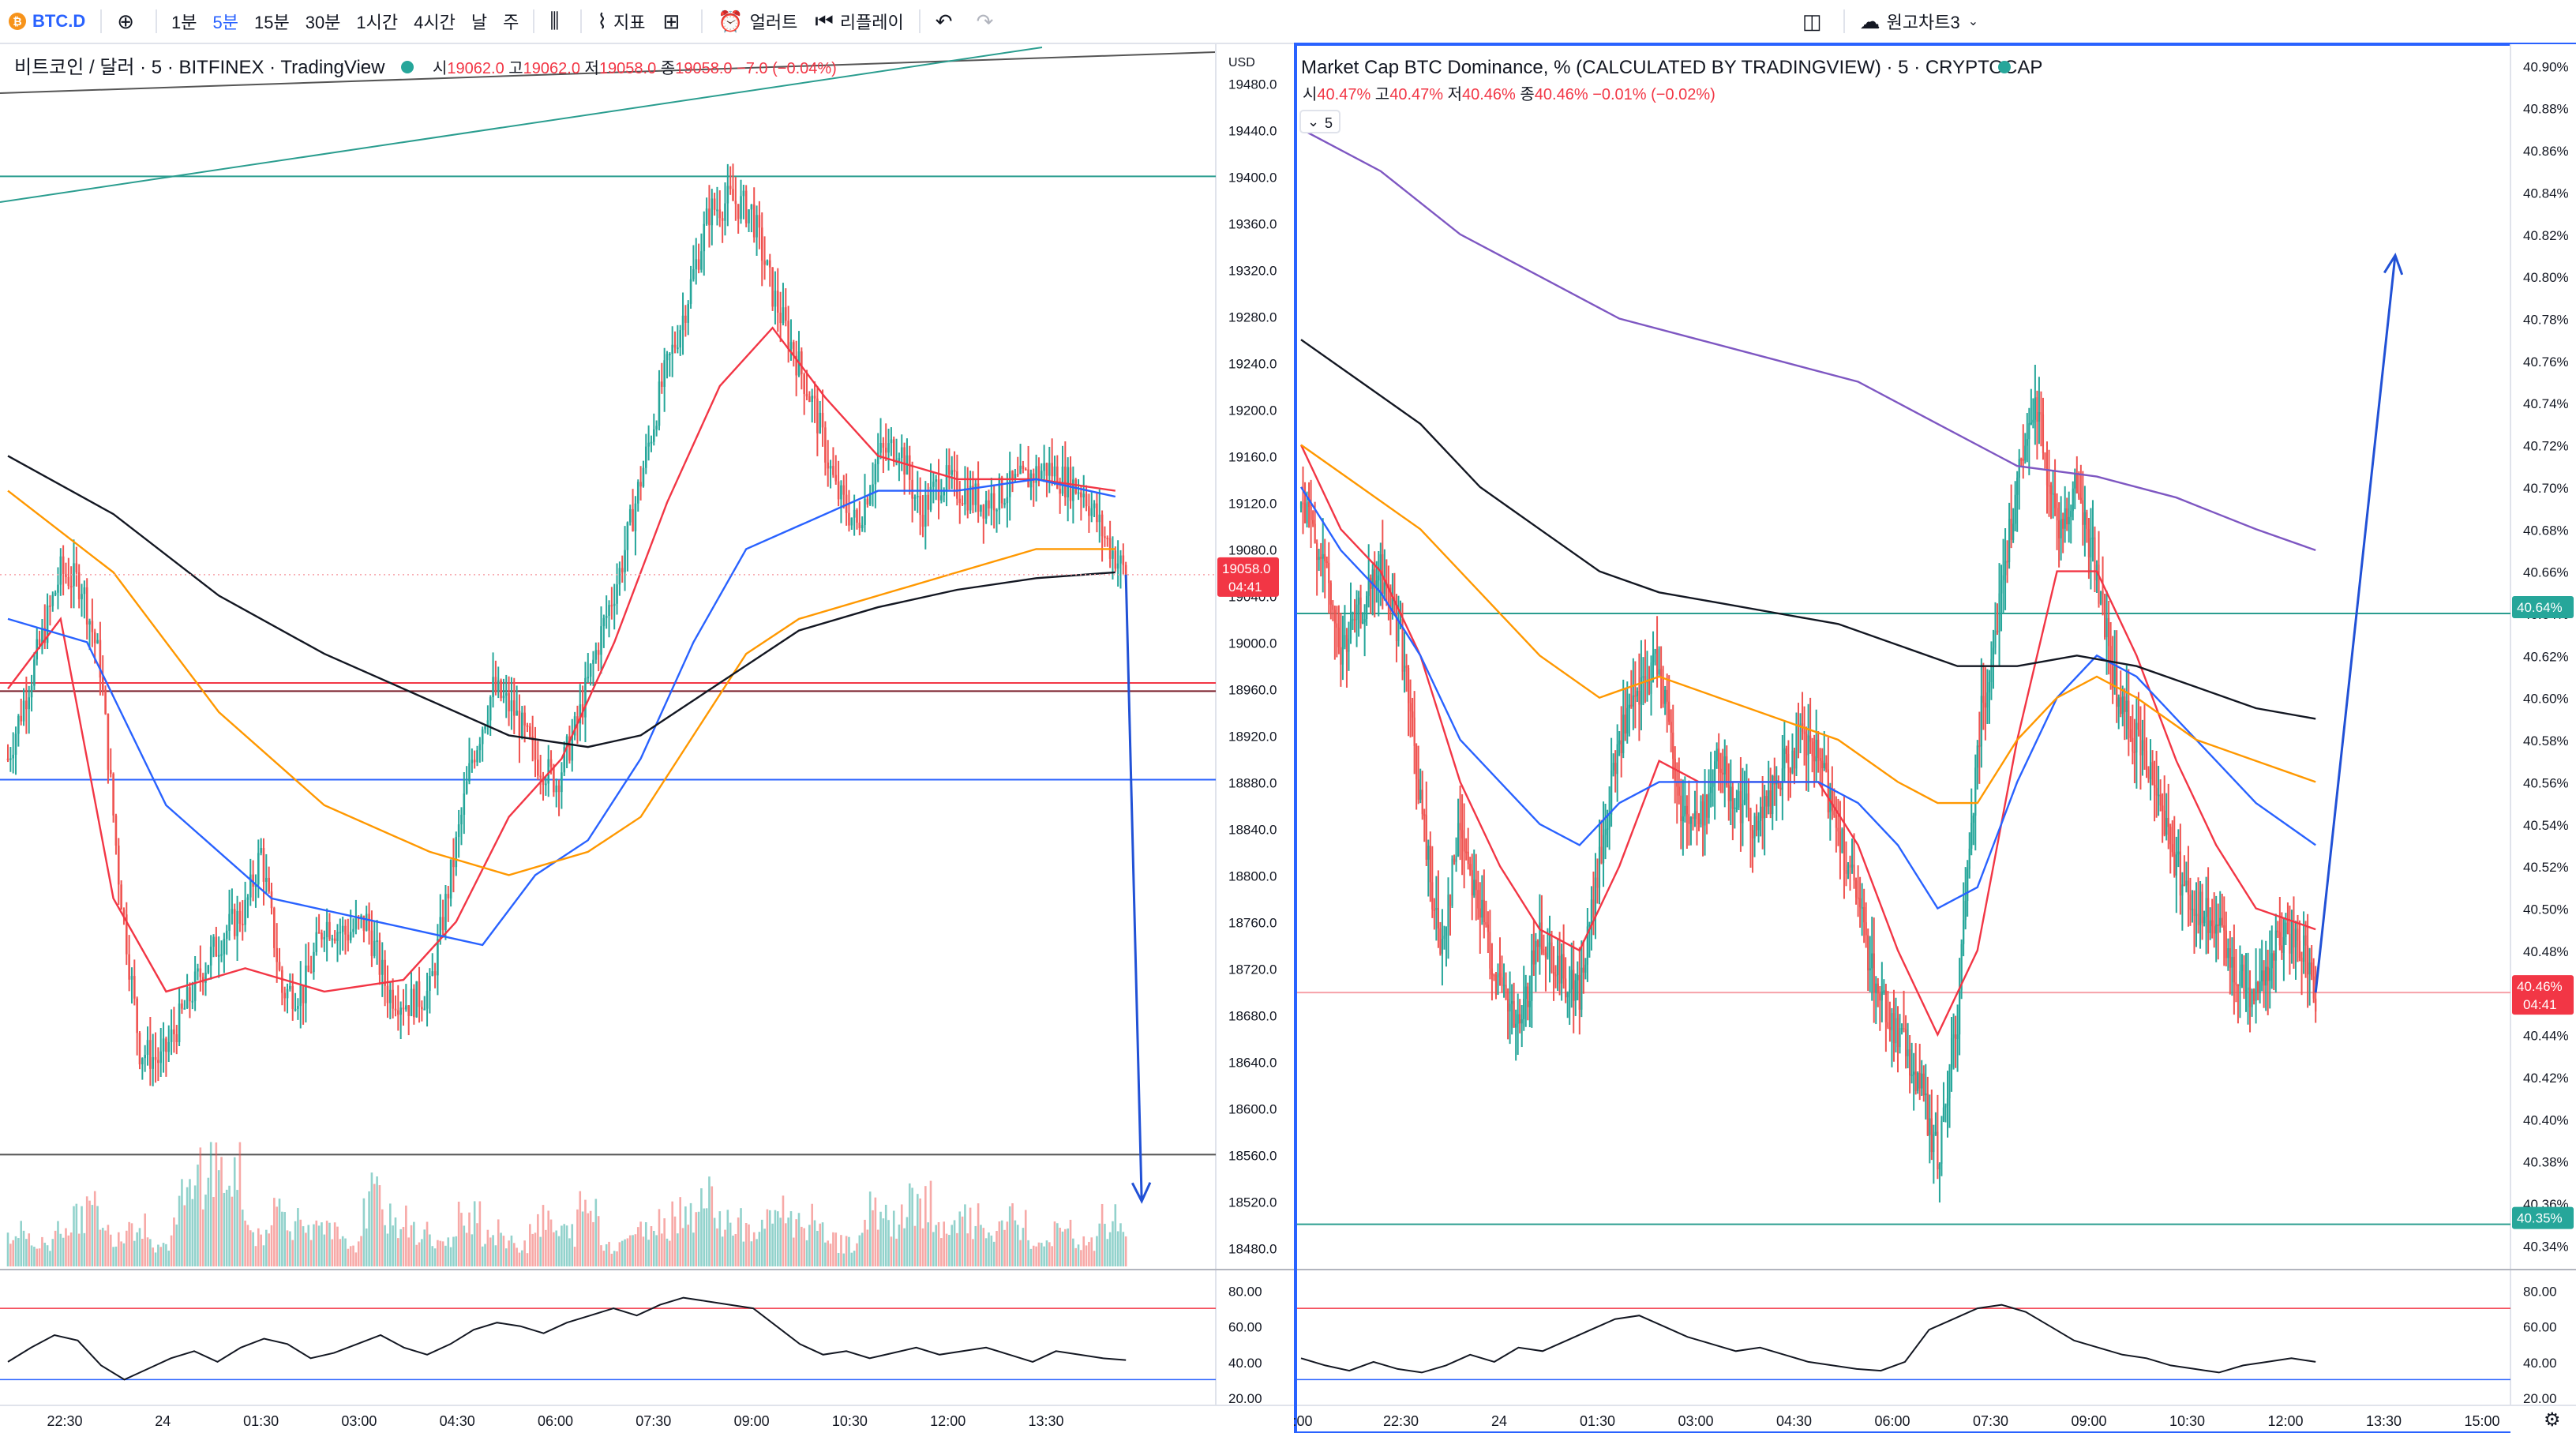 The width and height of the screenshot is (2576, 1433). Describe the element at coordinates (668, 68) in the screenshot. I see `ohlc-key: 종` at that location.